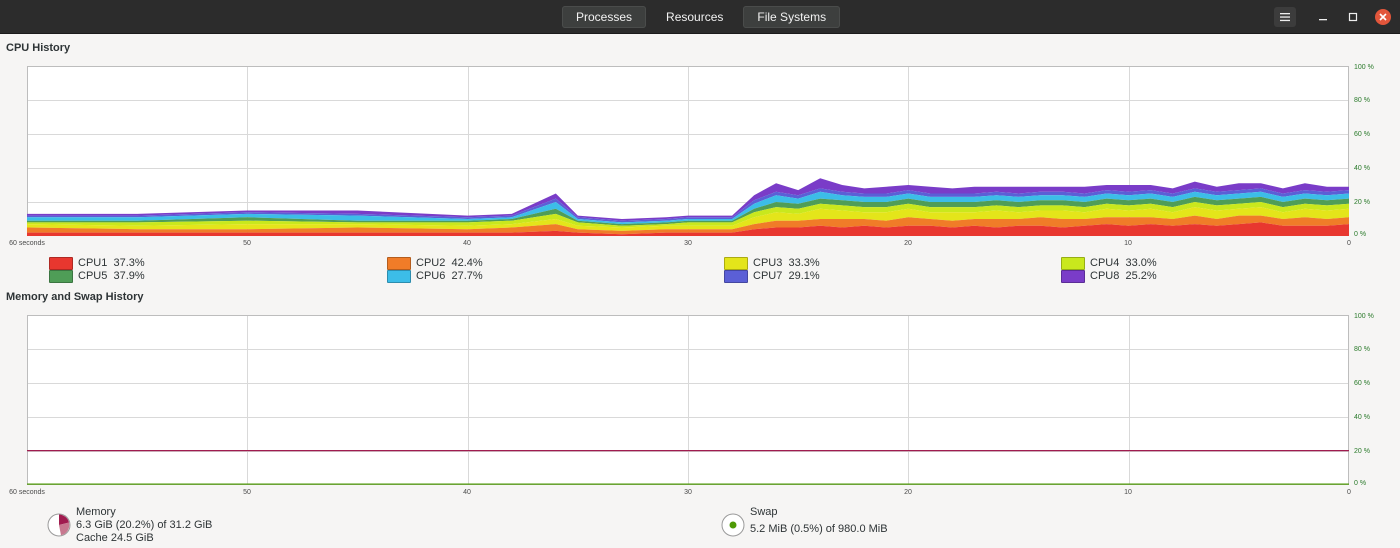 Image resolution: width=1400 pixels, height=548 pixels. What do you see at coordinates (93, 263) in the screenshot?
I see `legend-label: CPU1` at bounding box center [93, 263].